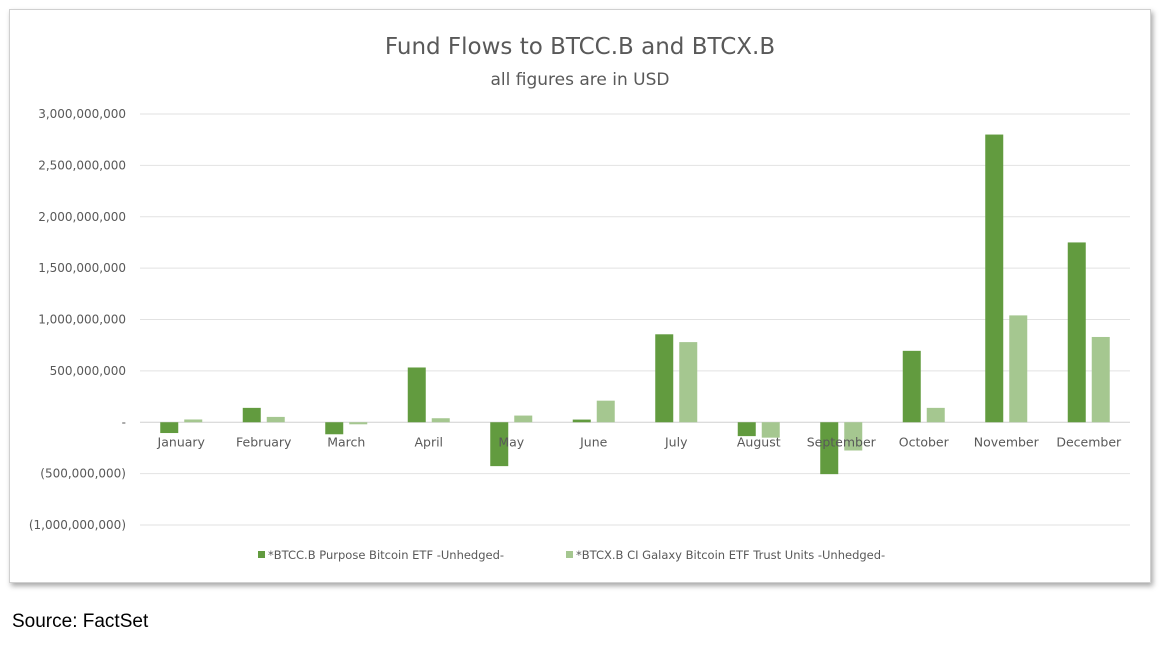  Describe the element at coordinates (82, 268) in the screenshot. I see `y-tick-label: 1,500,000,000` at that location.